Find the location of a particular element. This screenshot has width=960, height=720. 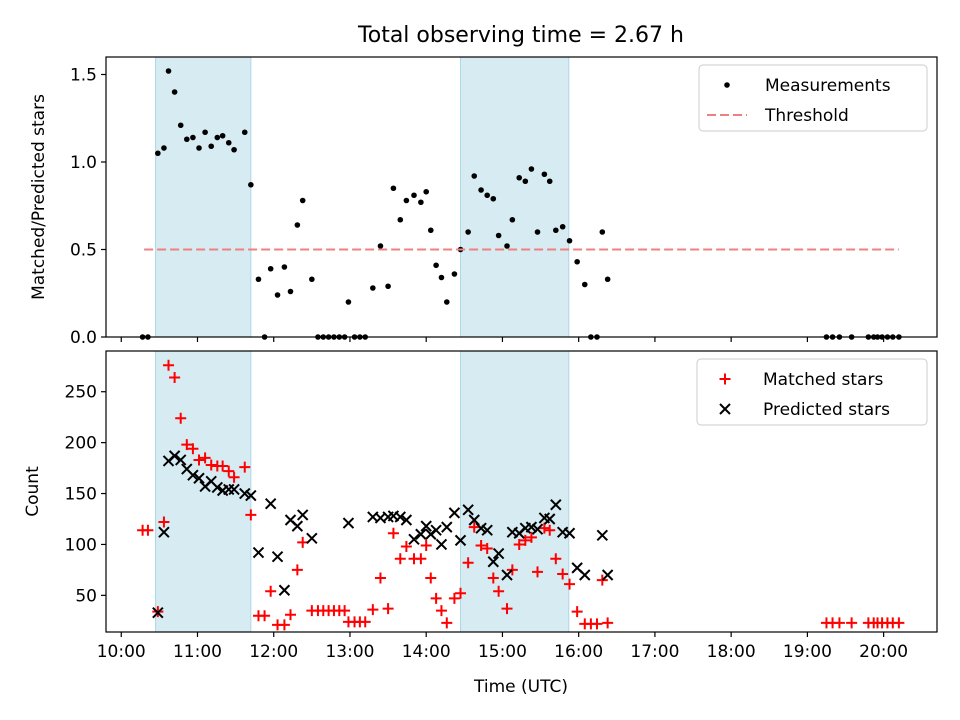

x-tick-label: 19:00 is located at coordinates (807, 652).